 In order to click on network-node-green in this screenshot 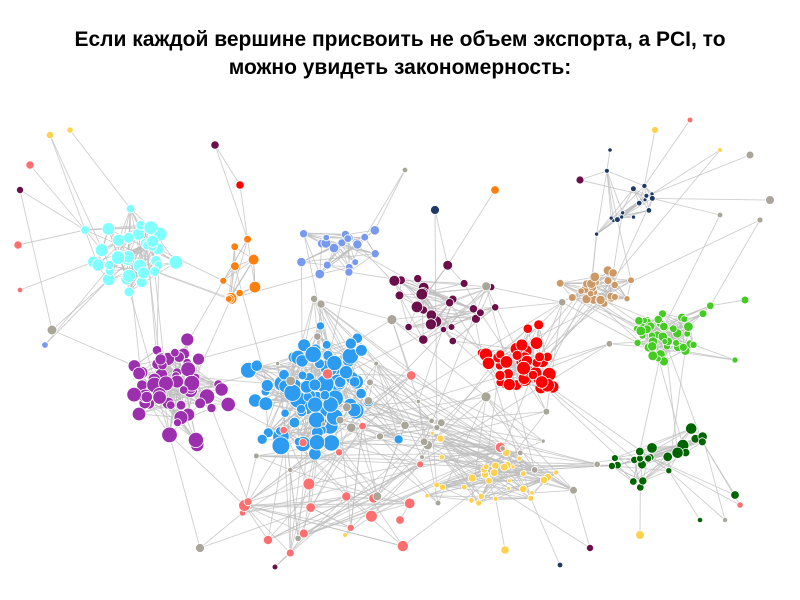, I will do `click(703, 314)`.